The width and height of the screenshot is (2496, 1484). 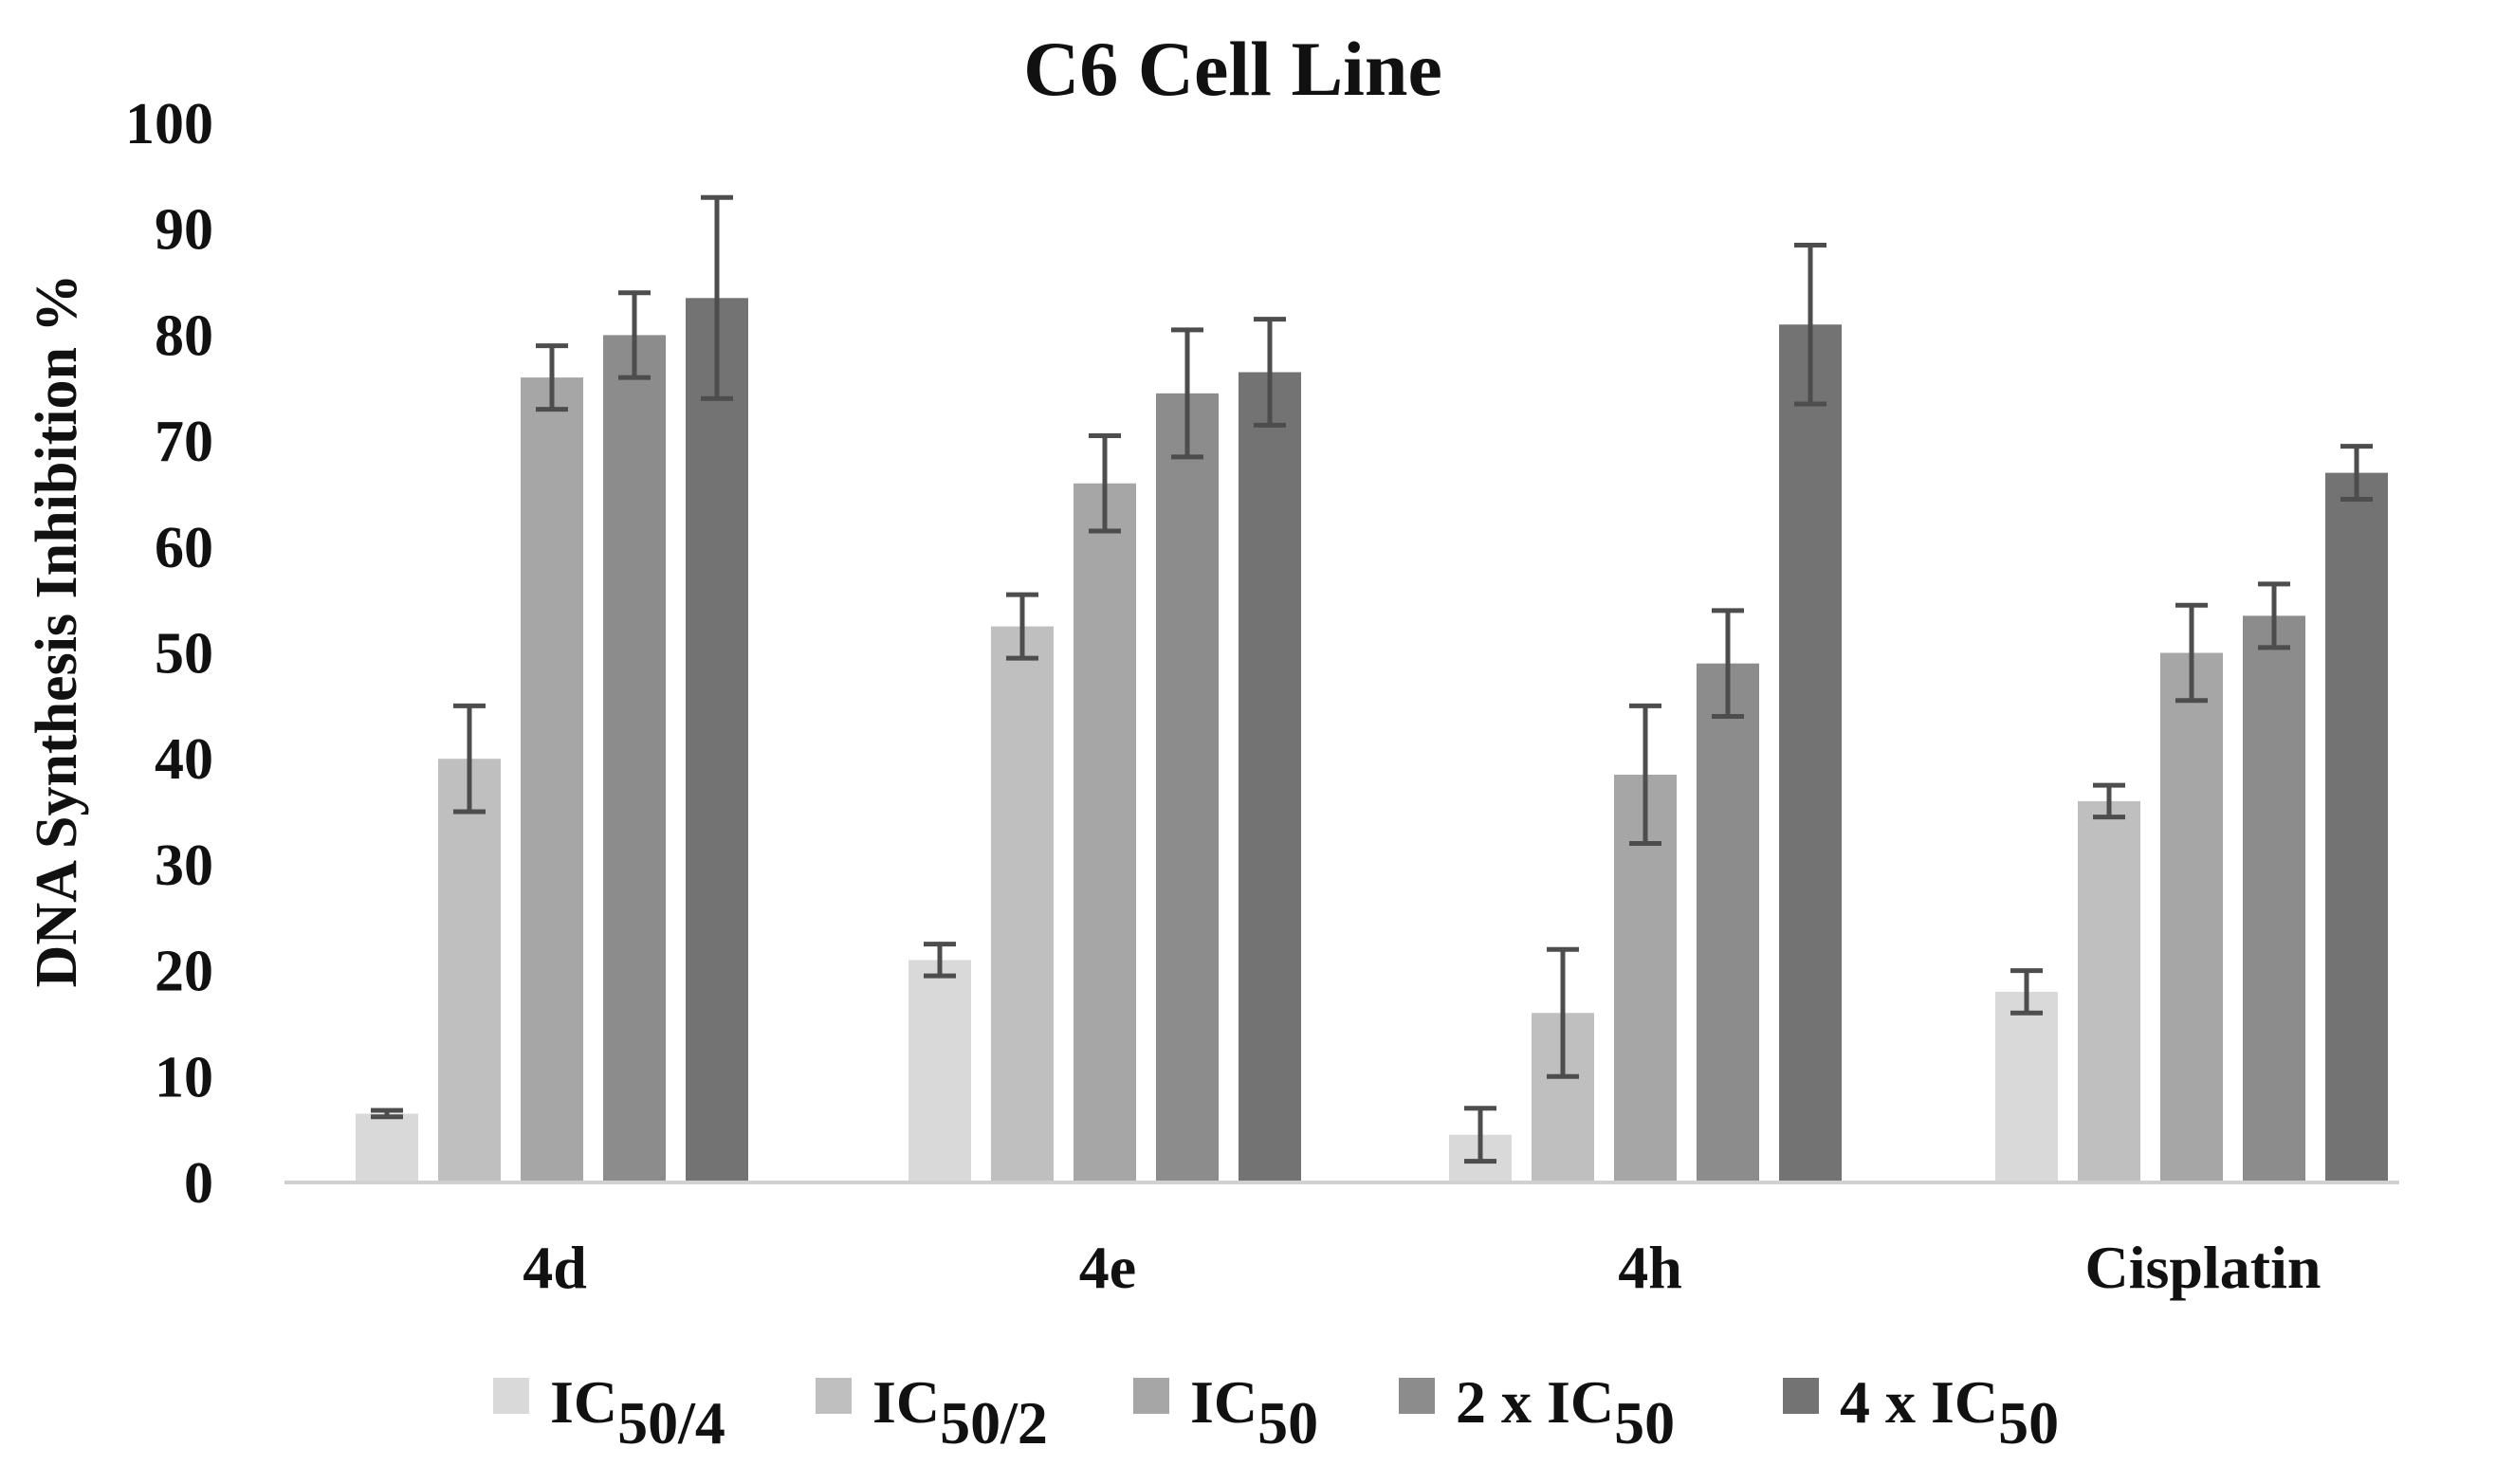 What do you see at coordinates (184, 972) in the screenshot?
I see `y-tick-label: 20` at bounding box center [184, 972].